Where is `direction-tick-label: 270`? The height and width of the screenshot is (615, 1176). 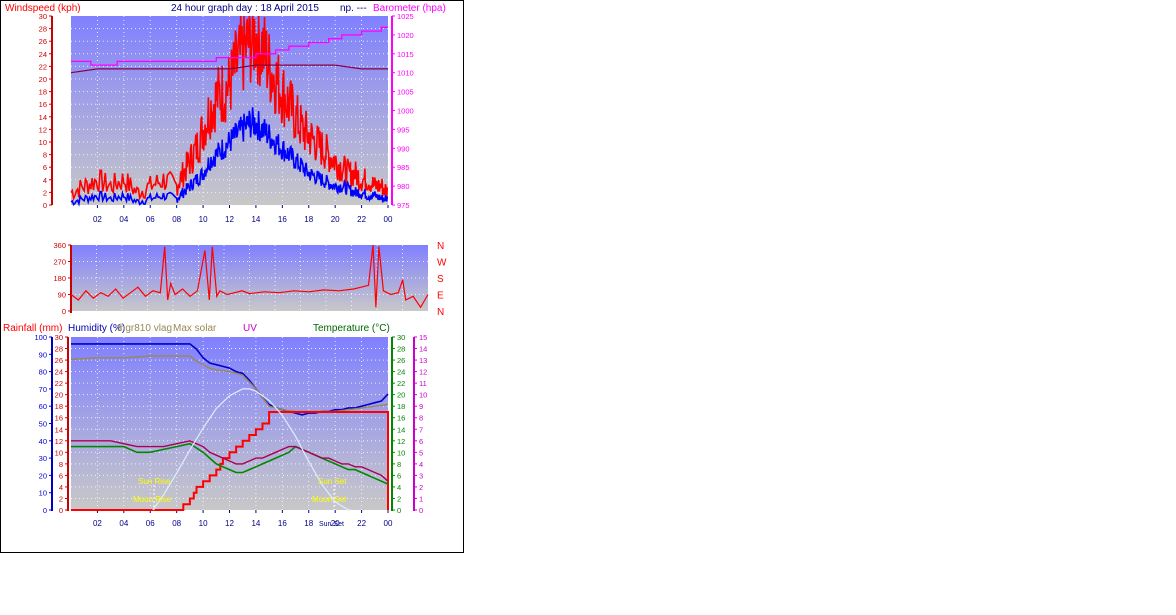
direction-tick-label: 270 is located at coordinates (59, 262).